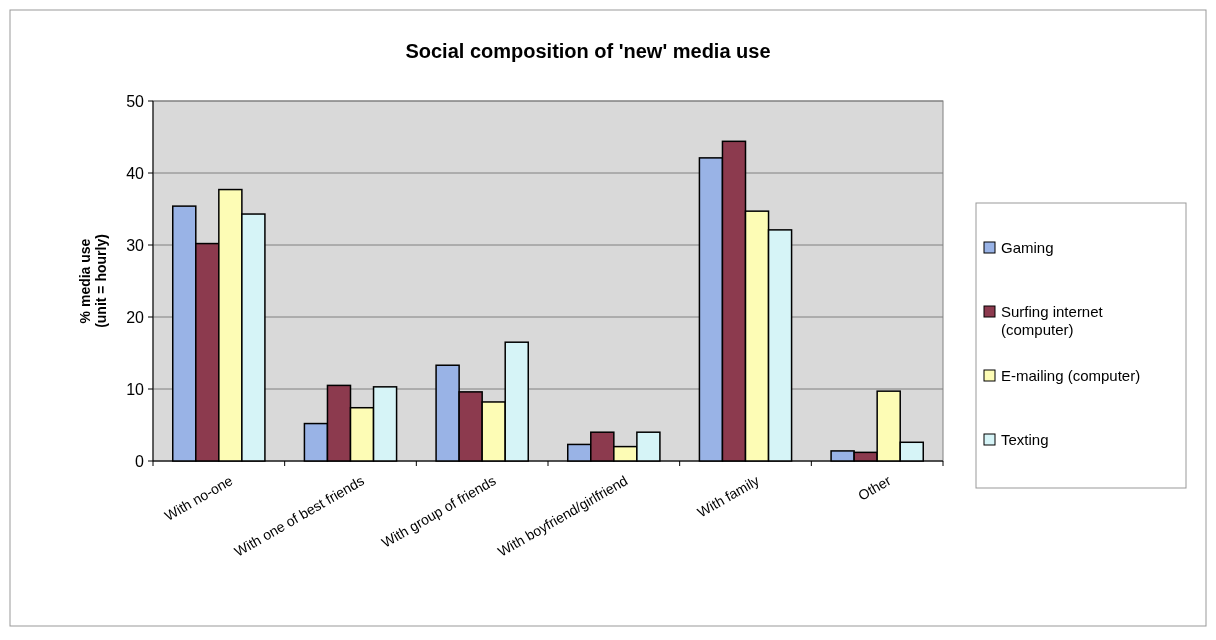 Image resolution: width=1216 pixels, height=640 pixels. Describe the element at coordinates (1071, 376) in the screenshot. I see `legend-label: E-mailing (computer)` at that location.